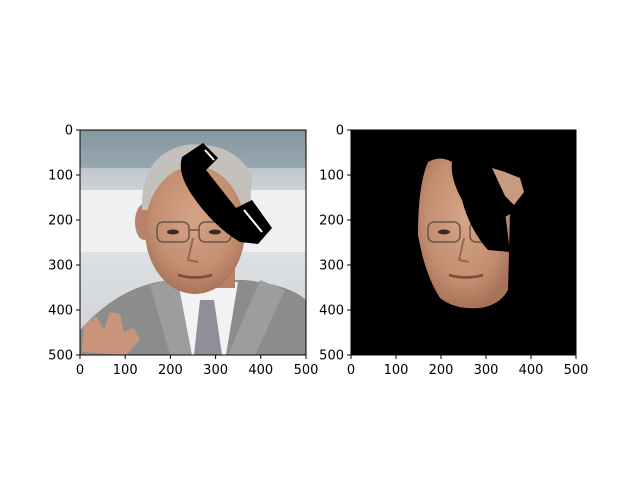 This screenshot has height=480, width=640. I want to click on segmented-patch, so click(508, 186).